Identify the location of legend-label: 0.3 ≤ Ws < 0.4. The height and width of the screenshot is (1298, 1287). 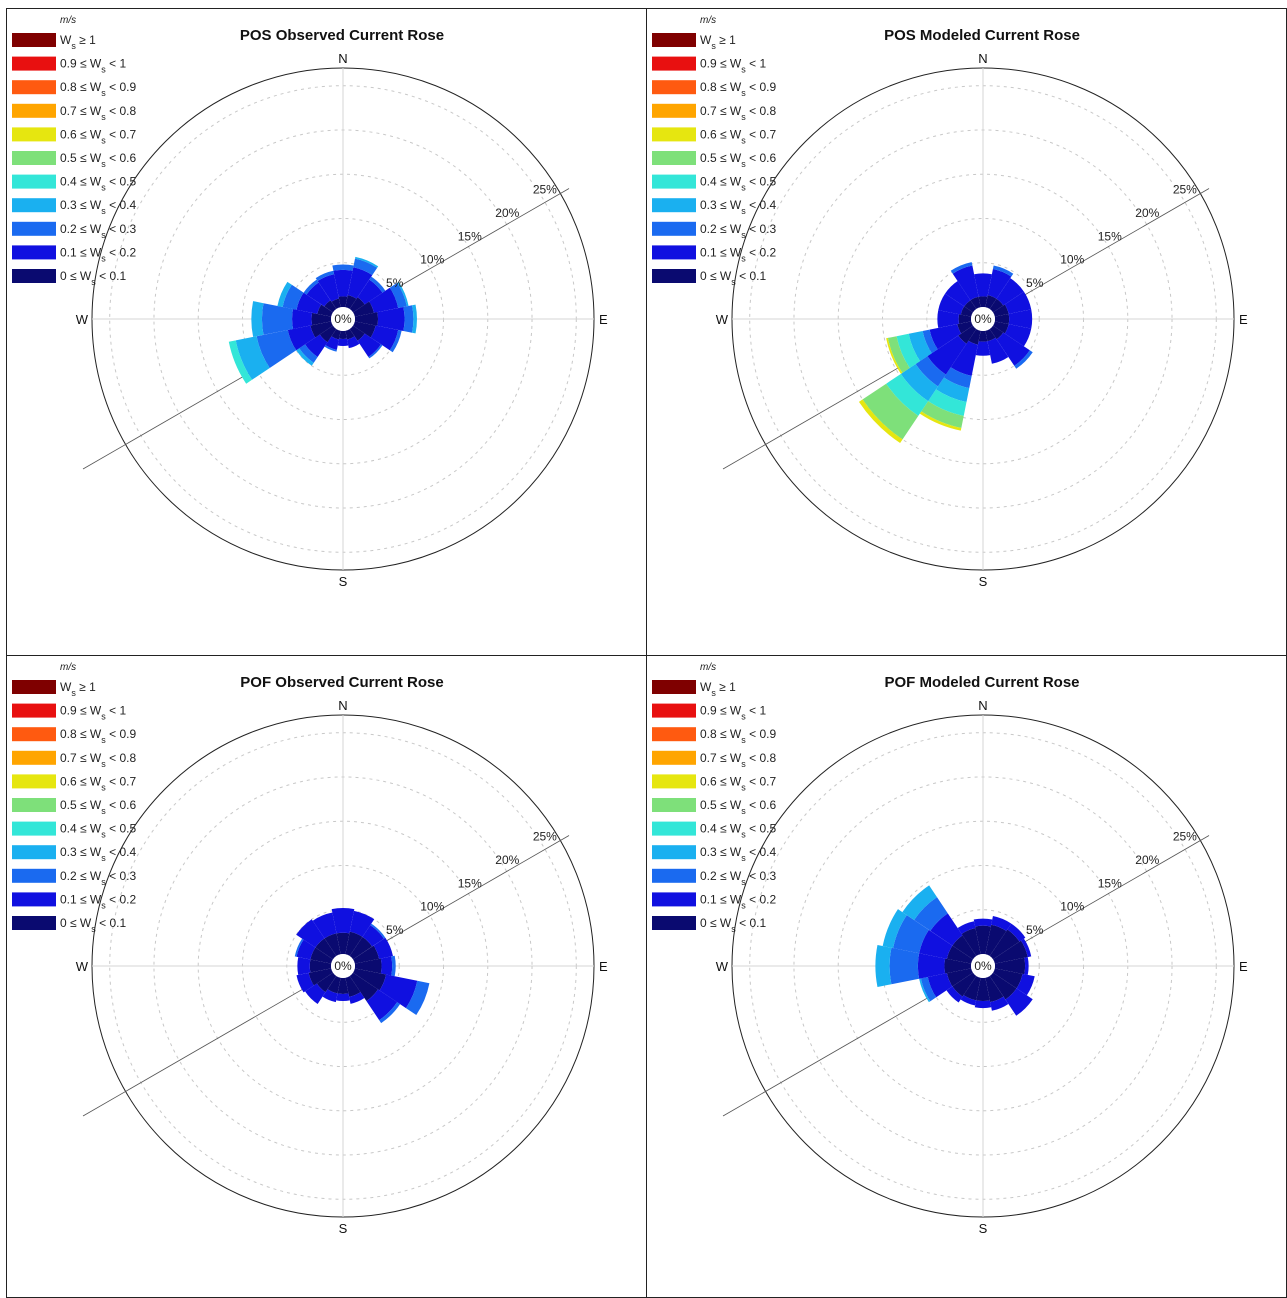
(98, 207).